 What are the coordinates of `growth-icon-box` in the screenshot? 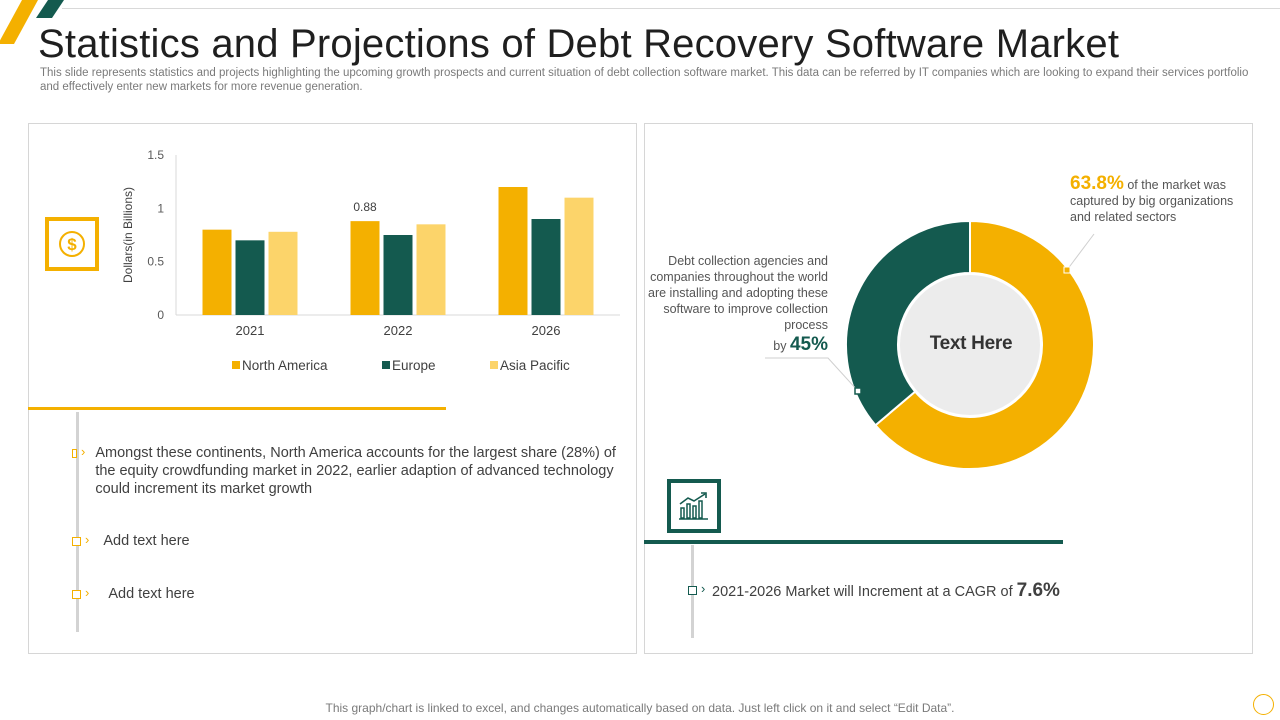 It's located at (694, 506).